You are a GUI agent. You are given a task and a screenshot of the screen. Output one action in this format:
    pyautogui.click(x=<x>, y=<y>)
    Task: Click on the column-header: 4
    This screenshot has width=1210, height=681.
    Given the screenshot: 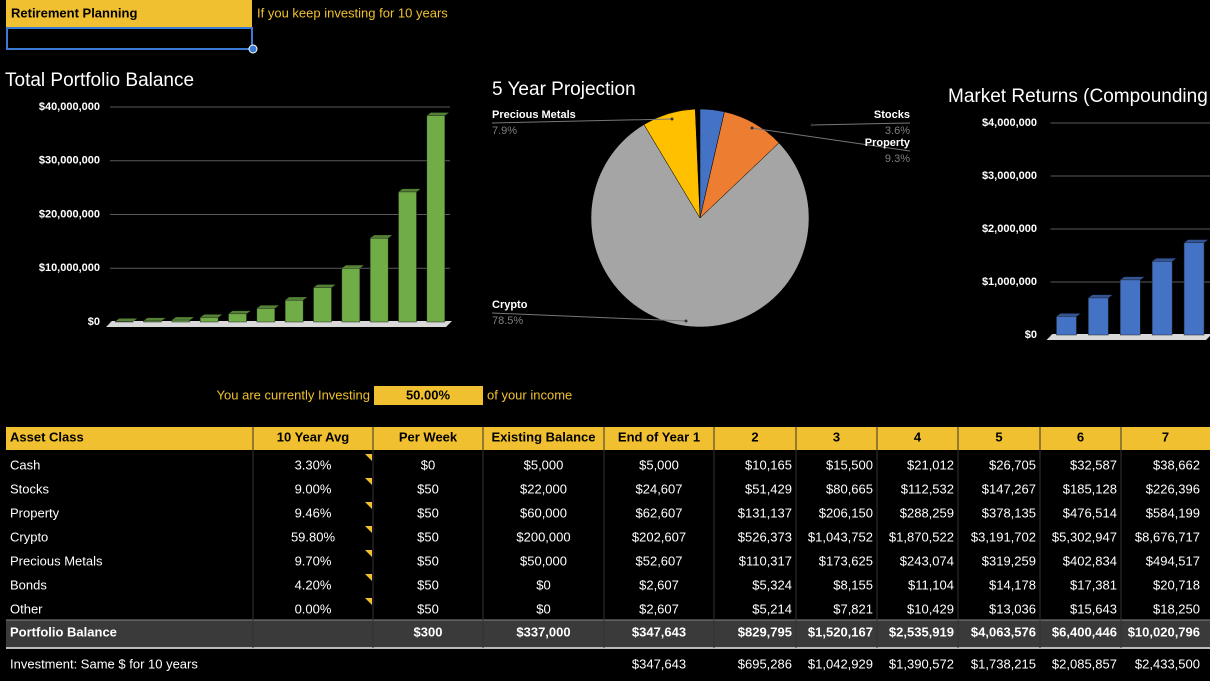 What is the action you would take?
    pyautogui.click(x=918, y=436)
    